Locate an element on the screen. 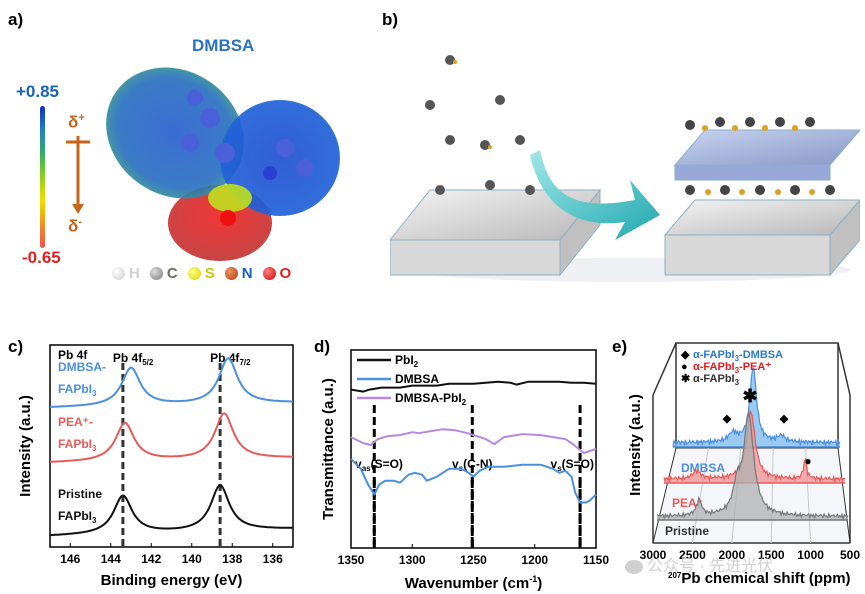 This screenshot has height=594, width=865. x-tick-label-e: 500 is located at coordinates (850, 555).